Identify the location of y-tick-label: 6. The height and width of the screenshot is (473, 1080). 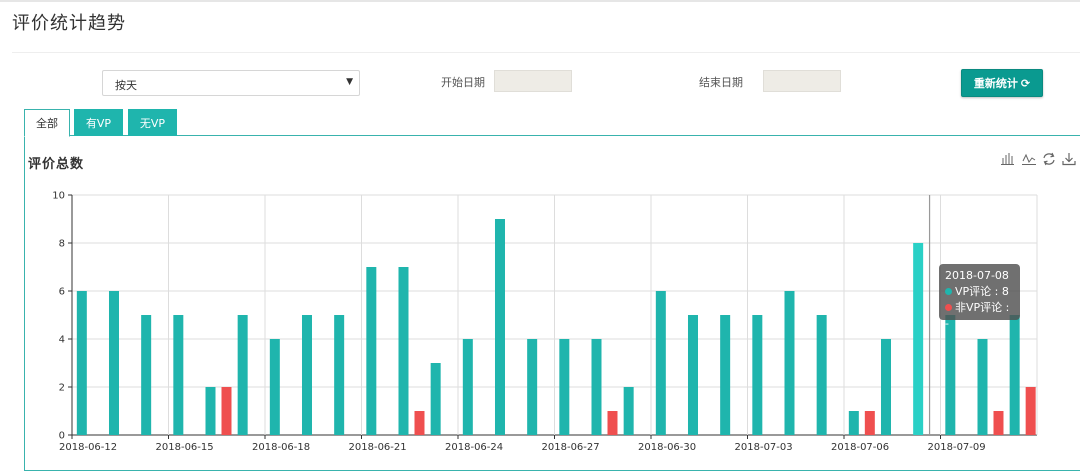
(62, 292).